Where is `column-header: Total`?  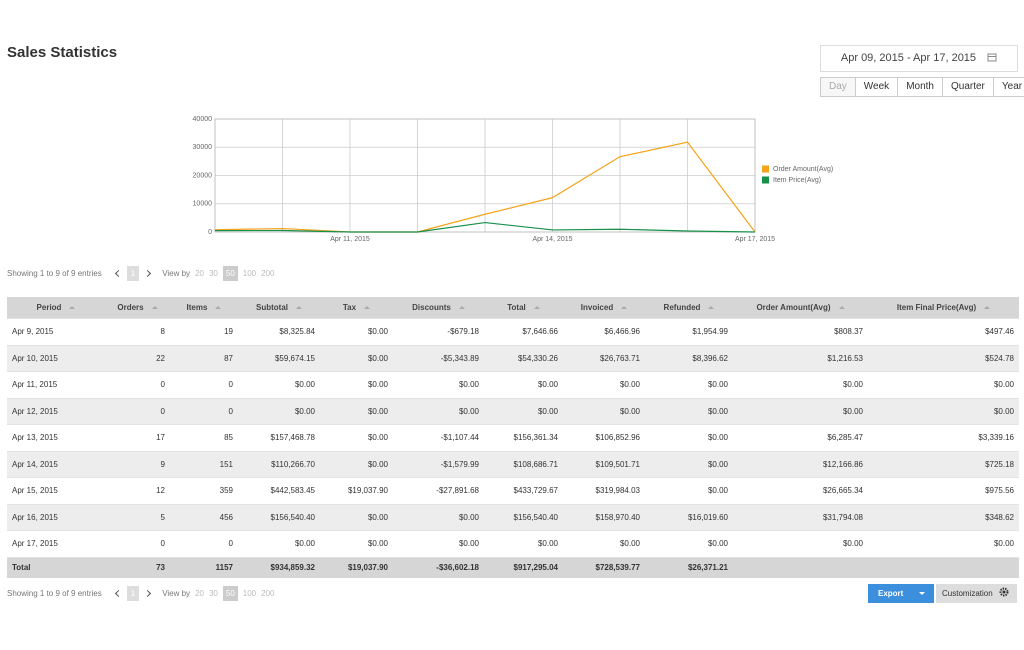 column-header: Total is located at coordinates (523, 308).